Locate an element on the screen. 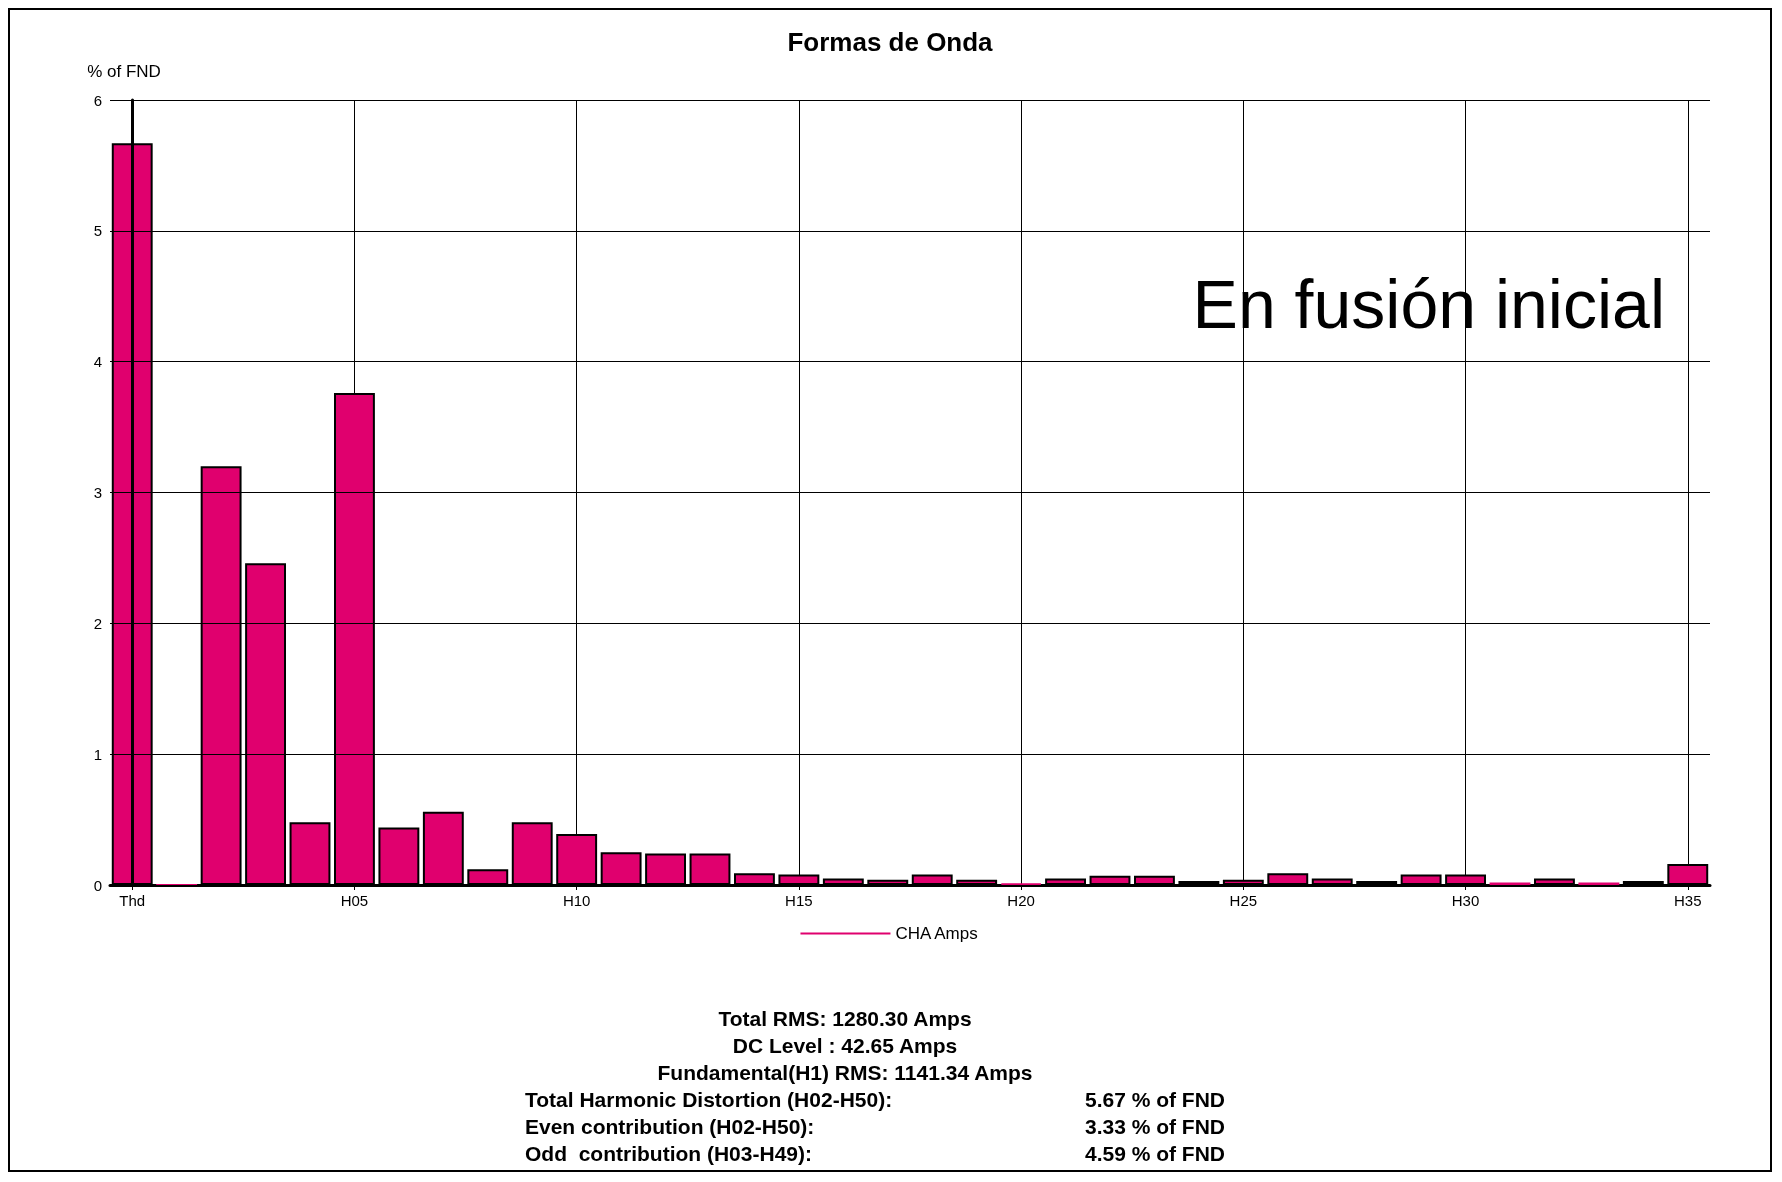 Image resolution: width=1782 pixels, height=1182 pixels. y-tick-label: 0 is located at coordinates (97, 885).